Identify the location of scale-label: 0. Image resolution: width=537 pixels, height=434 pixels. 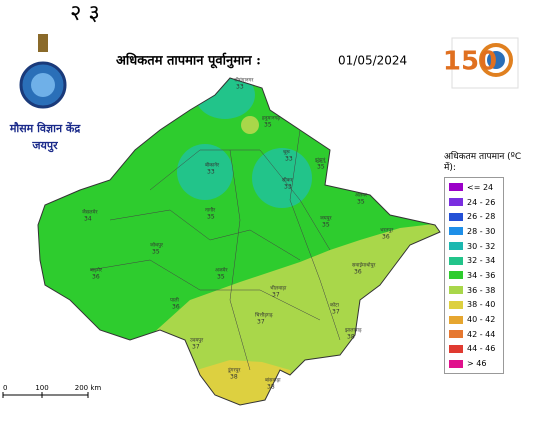
(5, 388).